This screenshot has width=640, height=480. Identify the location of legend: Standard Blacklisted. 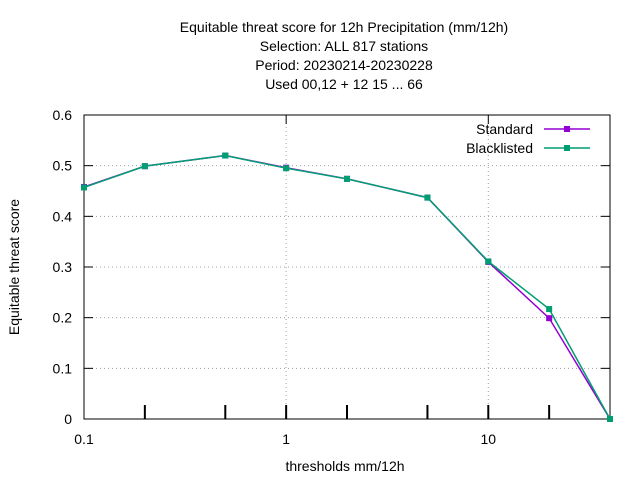
(528, 138).